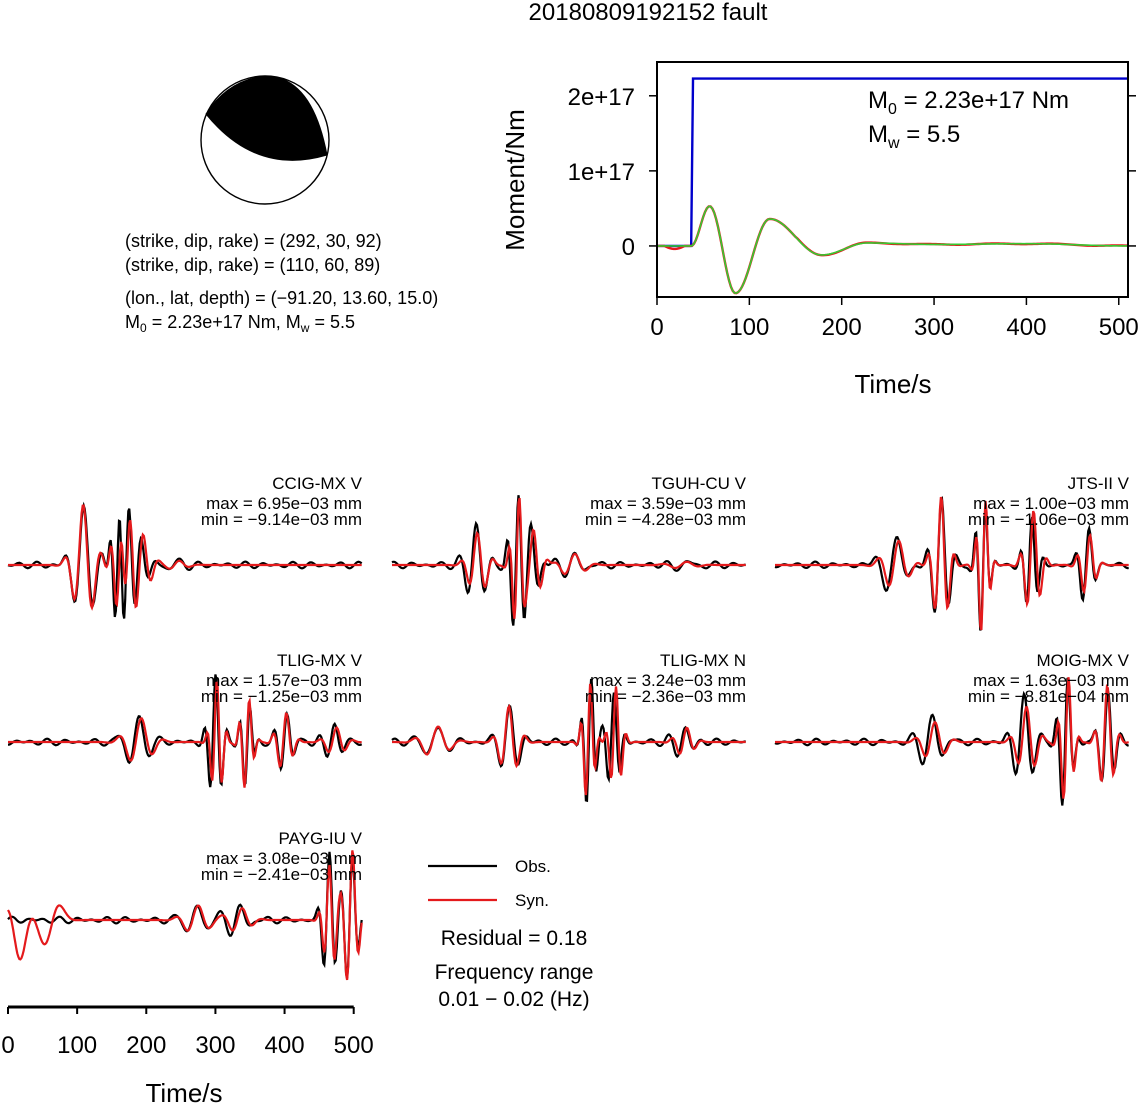 The width and height of the screenshot is (1143, 1104). What do you see at coordinates (513, 999) in the screenshot?
I see `frequency-range-value: 0.01 − 0.02 (Hz)` at bounding box center [513, 999].